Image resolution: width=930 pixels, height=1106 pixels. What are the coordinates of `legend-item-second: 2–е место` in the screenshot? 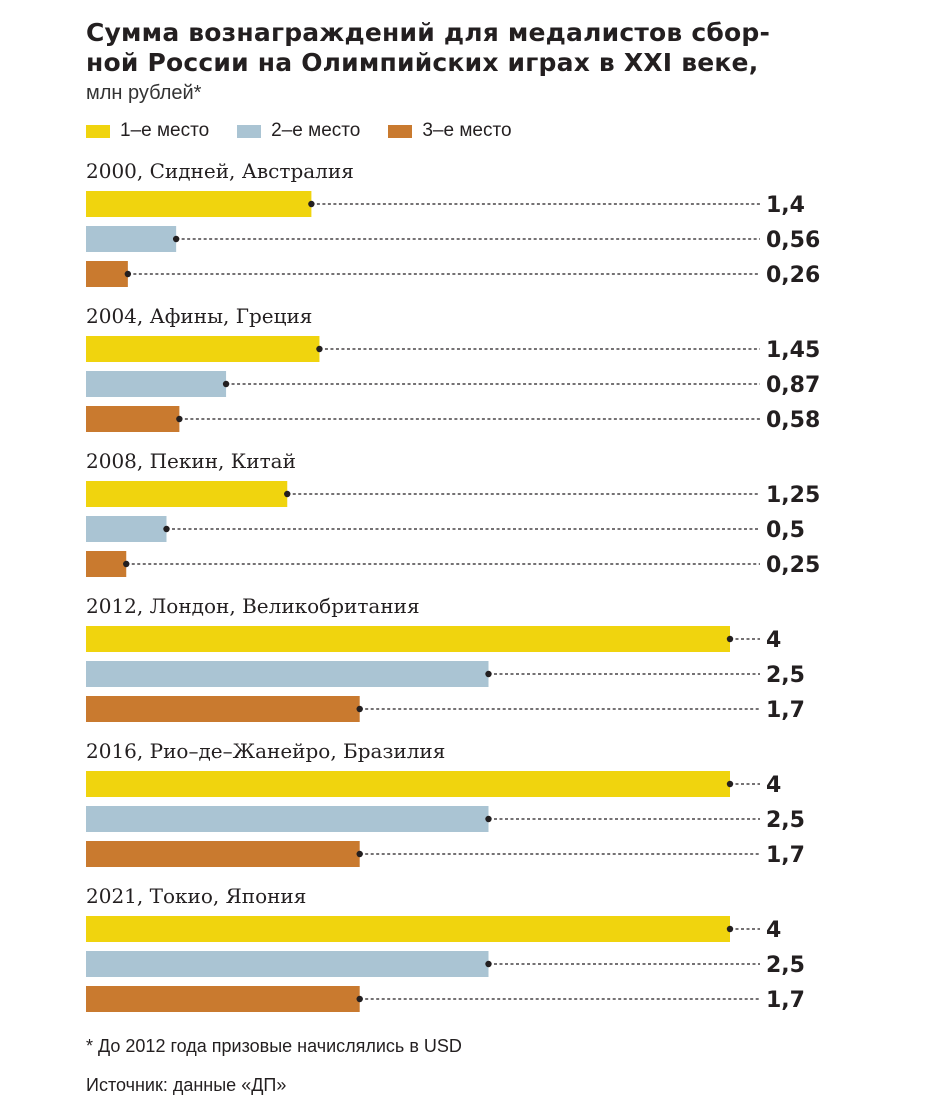 It's located at (298, 131).